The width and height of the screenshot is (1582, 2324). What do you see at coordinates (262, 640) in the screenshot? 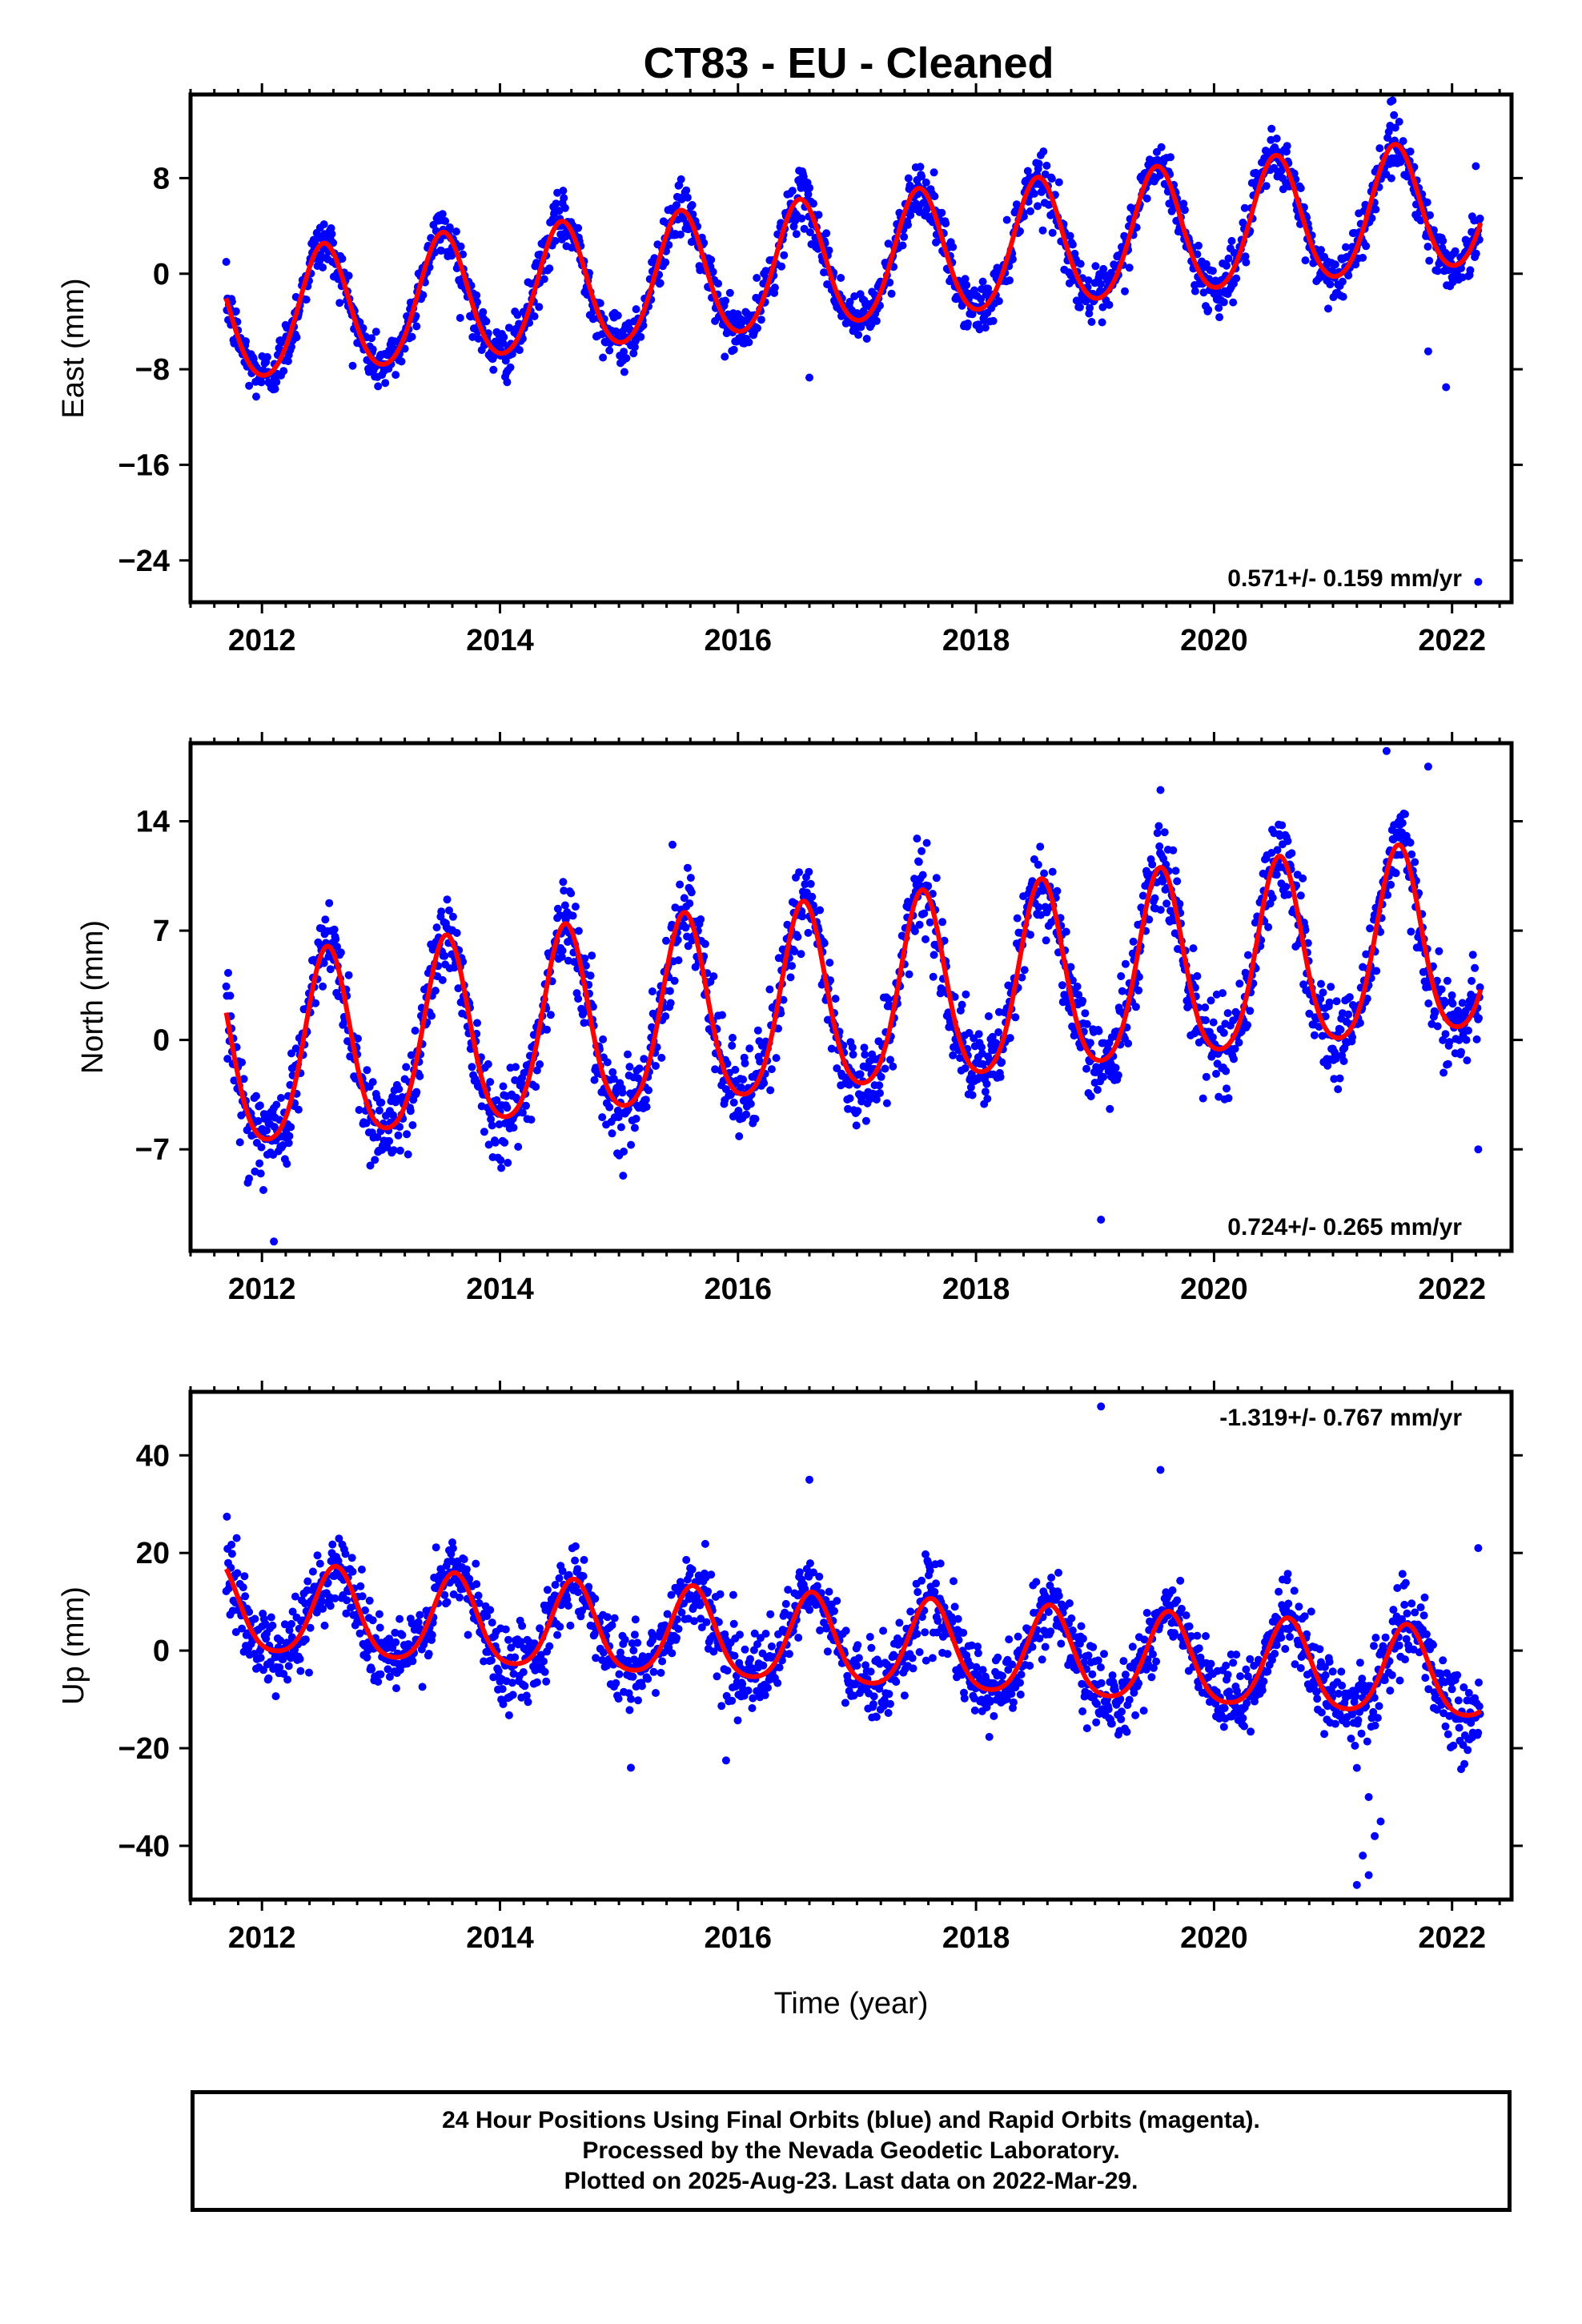
I see `x-tick-label: 2012` at bounding box center [262, 640].